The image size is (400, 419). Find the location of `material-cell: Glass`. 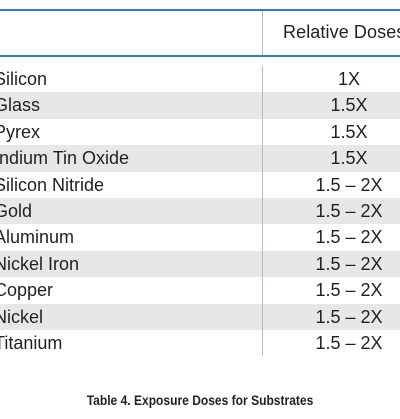

material-cell: Glass is located at coordinates (20, 105).